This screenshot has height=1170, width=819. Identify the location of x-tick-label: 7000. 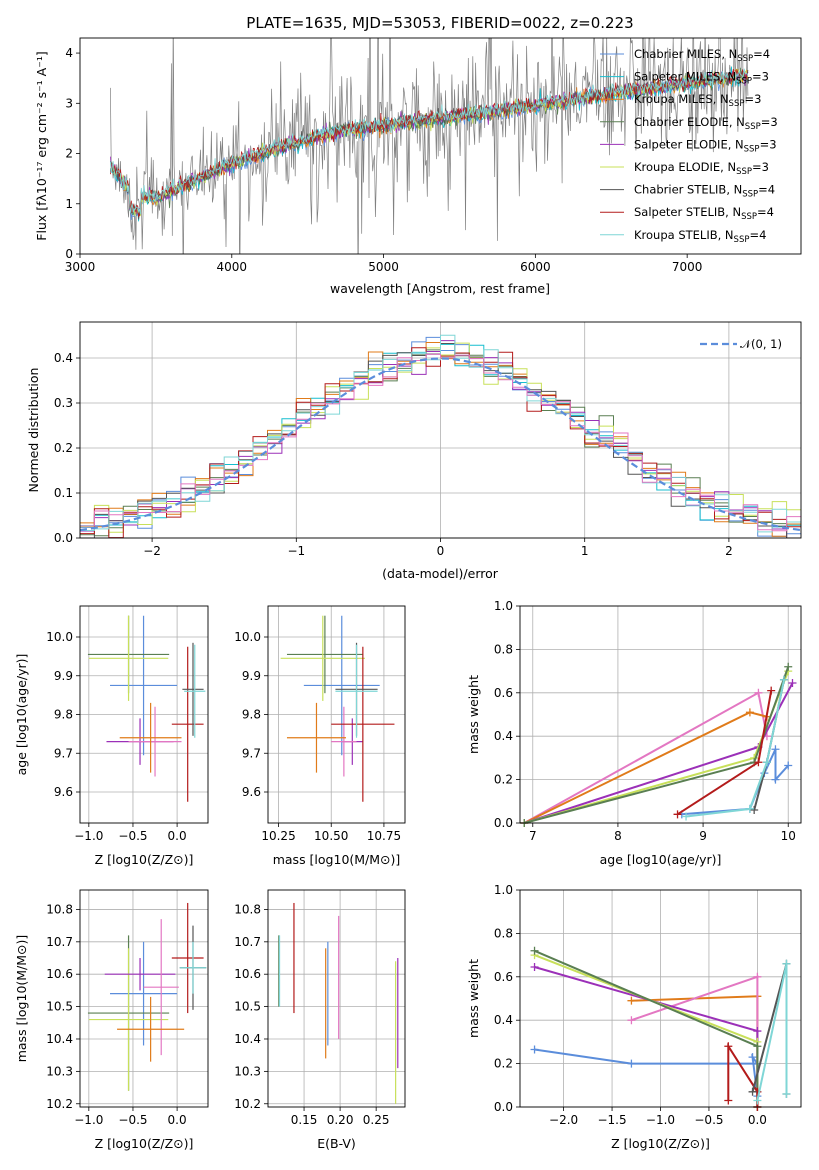
(687, 267).